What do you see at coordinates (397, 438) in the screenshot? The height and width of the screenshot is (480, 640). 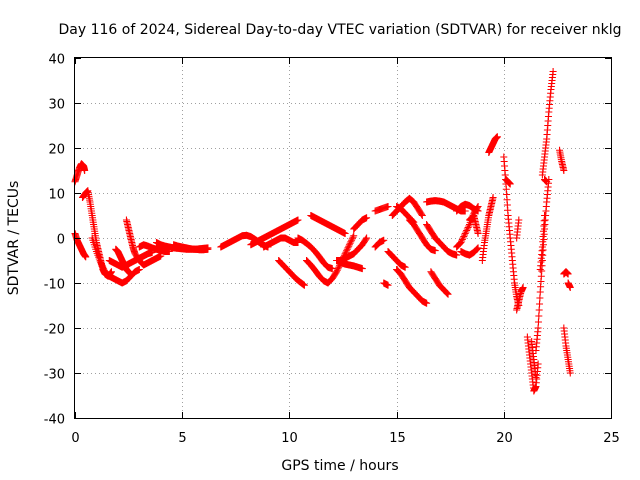 I see `x-tick-label: 15` at bounding box center [397, 438].